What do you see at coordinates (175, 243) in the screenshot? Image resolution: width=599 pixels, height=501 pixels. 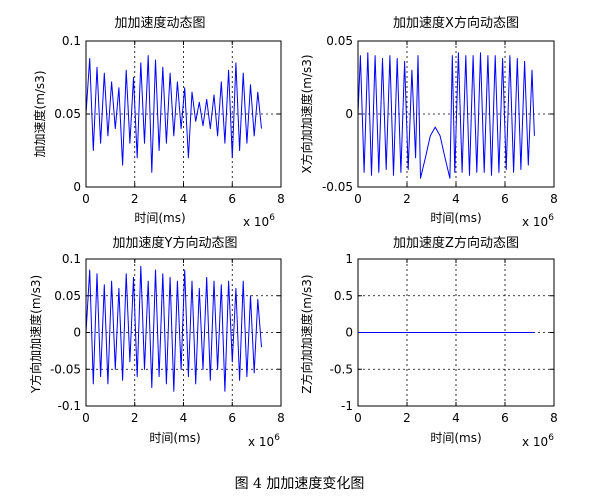 I see `chart-title-3: 加加速度Y方向动态图` at bounding box center [175, 243].